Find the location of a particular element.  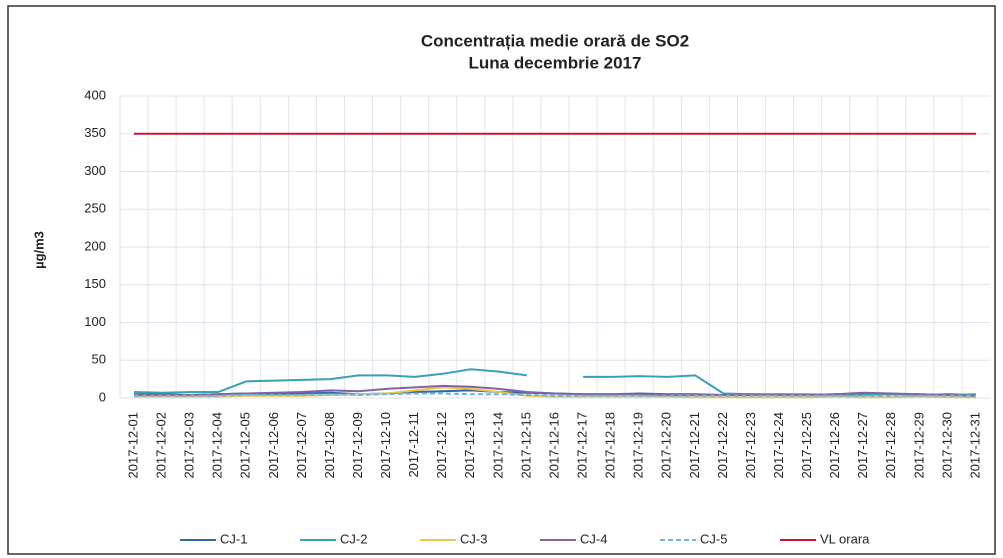

x-tick-label: 2017-12-18 is located at coordinates (610, 445).